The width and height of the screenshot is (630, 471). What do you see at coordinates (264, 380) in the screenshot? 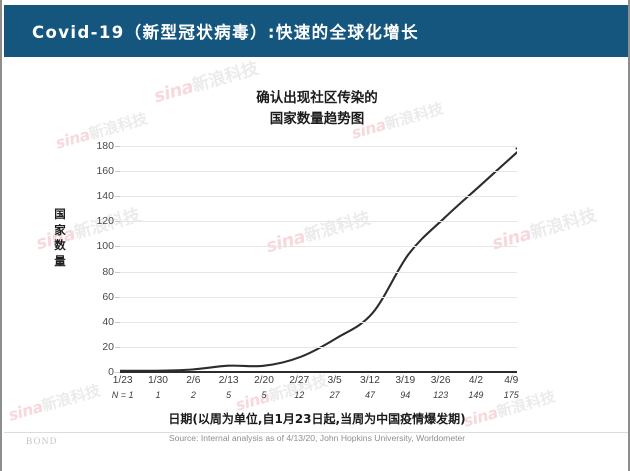
I see `x-axis-tick-label: 2/20` at bounding box center [264, 380].